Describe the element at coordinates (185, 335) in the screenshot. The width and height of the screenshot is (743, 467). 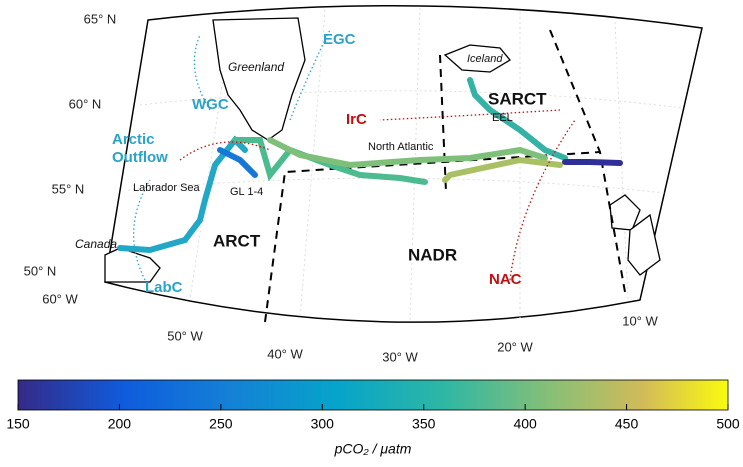
I see `lon-label: 50° W` at that location.